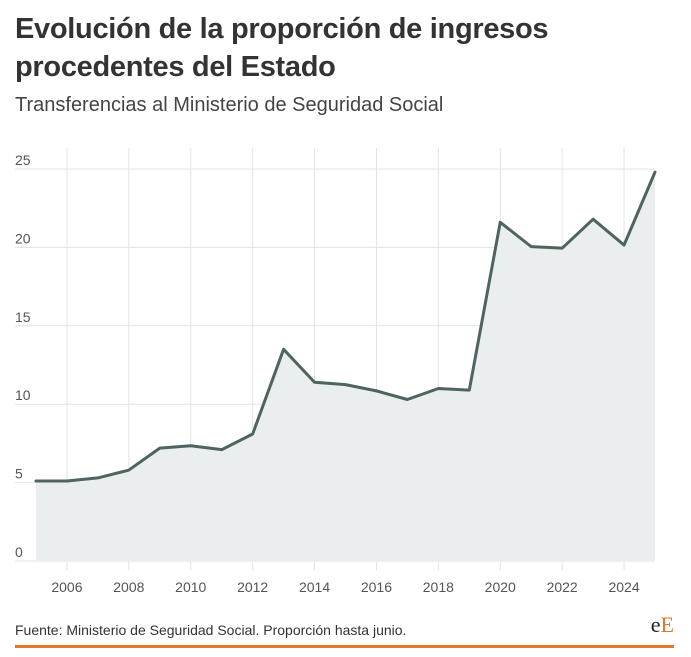 The image size is (691, 657). Describe the element at coordinates (23, 395) in the screenshot. I see `y-tick-label: 10` at that location.